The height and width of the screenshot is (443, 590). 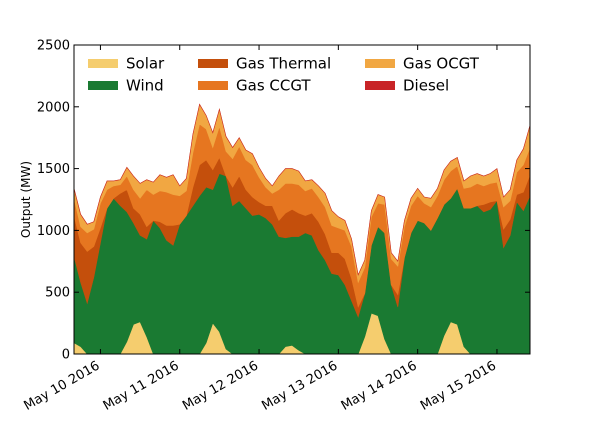 What do you see at coordinates (103, 63) in the screenshot?
I see `legend-swatch-solar` at bounding box center [103, 63].